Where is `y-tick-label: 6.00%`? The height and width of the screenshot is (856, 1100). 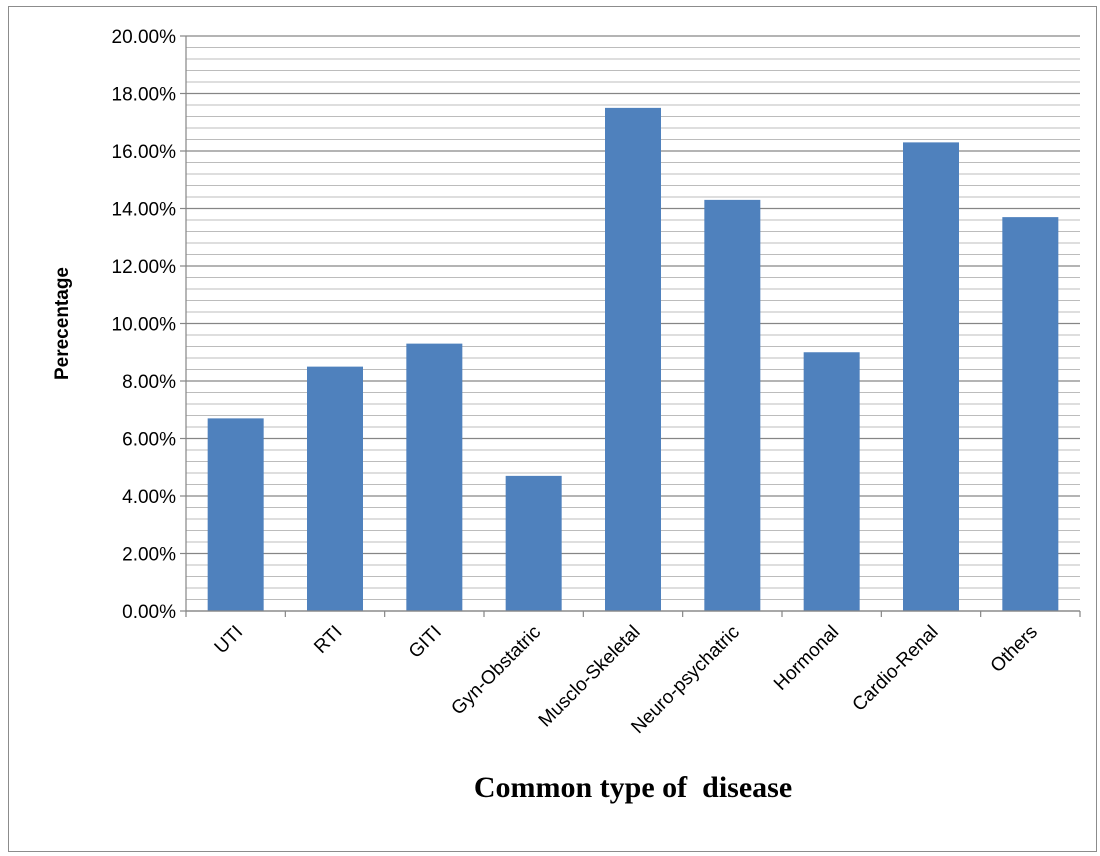
y-tick-label: 6.00% is located at coordinates (149, 440).